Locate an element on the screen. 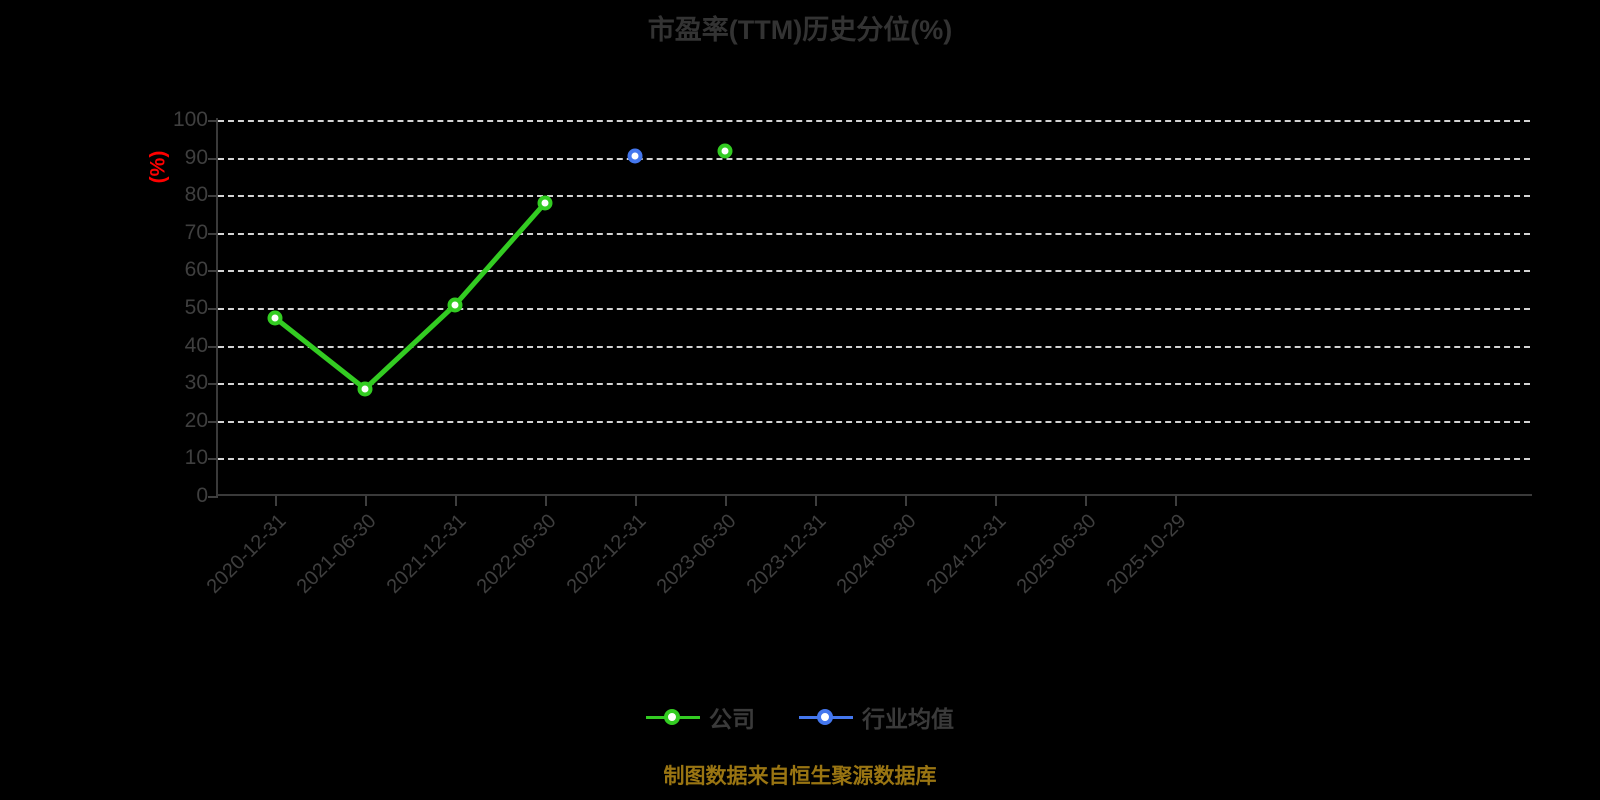  y-axis-tick-label: 60 is located at coordinates (196, 270).